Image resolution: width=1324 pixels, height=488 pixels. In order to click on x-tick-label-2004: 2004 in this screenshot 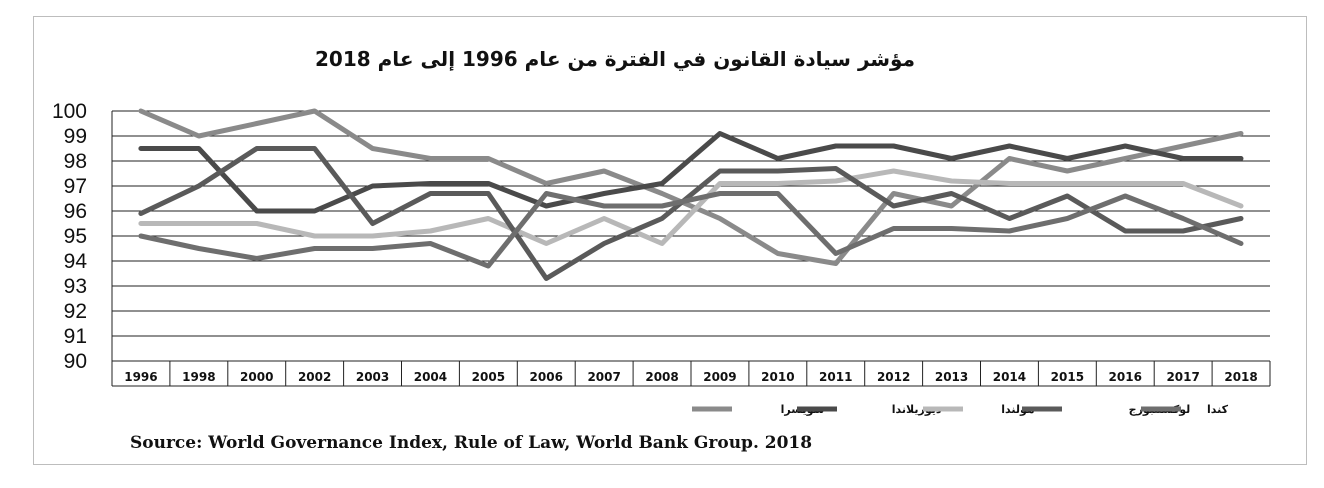, I will do `click(430, 377)`.